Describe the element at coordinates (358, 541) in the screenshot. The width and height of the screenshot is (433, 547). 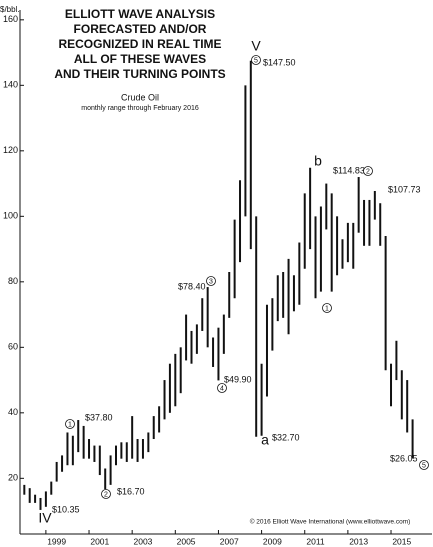
I see `x-tick-label: 2013` at that location.